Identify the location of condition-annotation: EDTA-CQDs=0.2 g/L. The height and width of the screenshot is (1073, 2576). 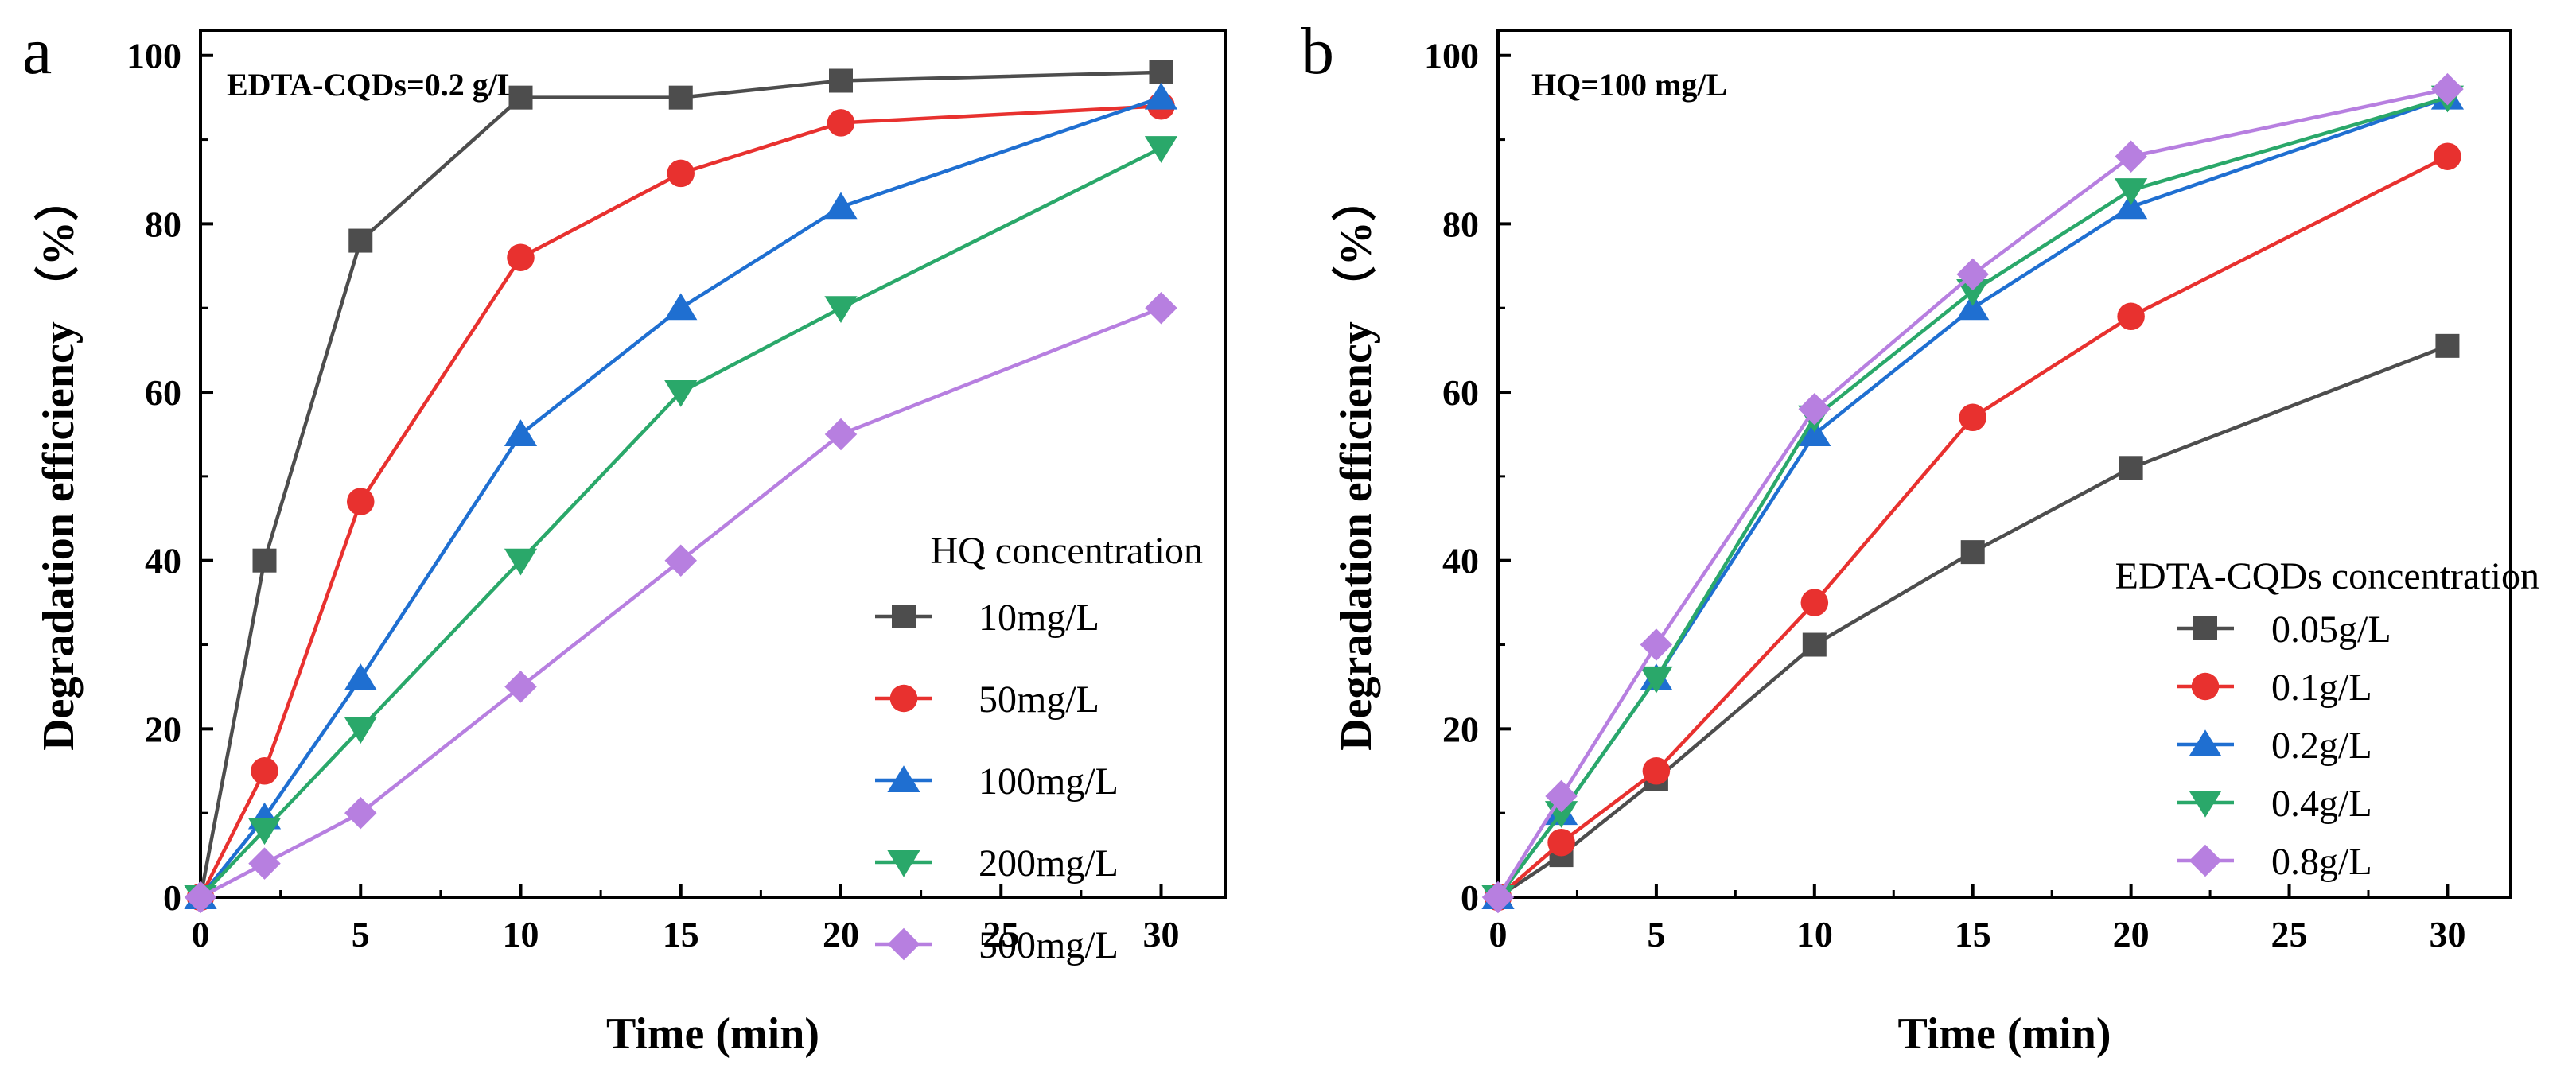
(373, 85).